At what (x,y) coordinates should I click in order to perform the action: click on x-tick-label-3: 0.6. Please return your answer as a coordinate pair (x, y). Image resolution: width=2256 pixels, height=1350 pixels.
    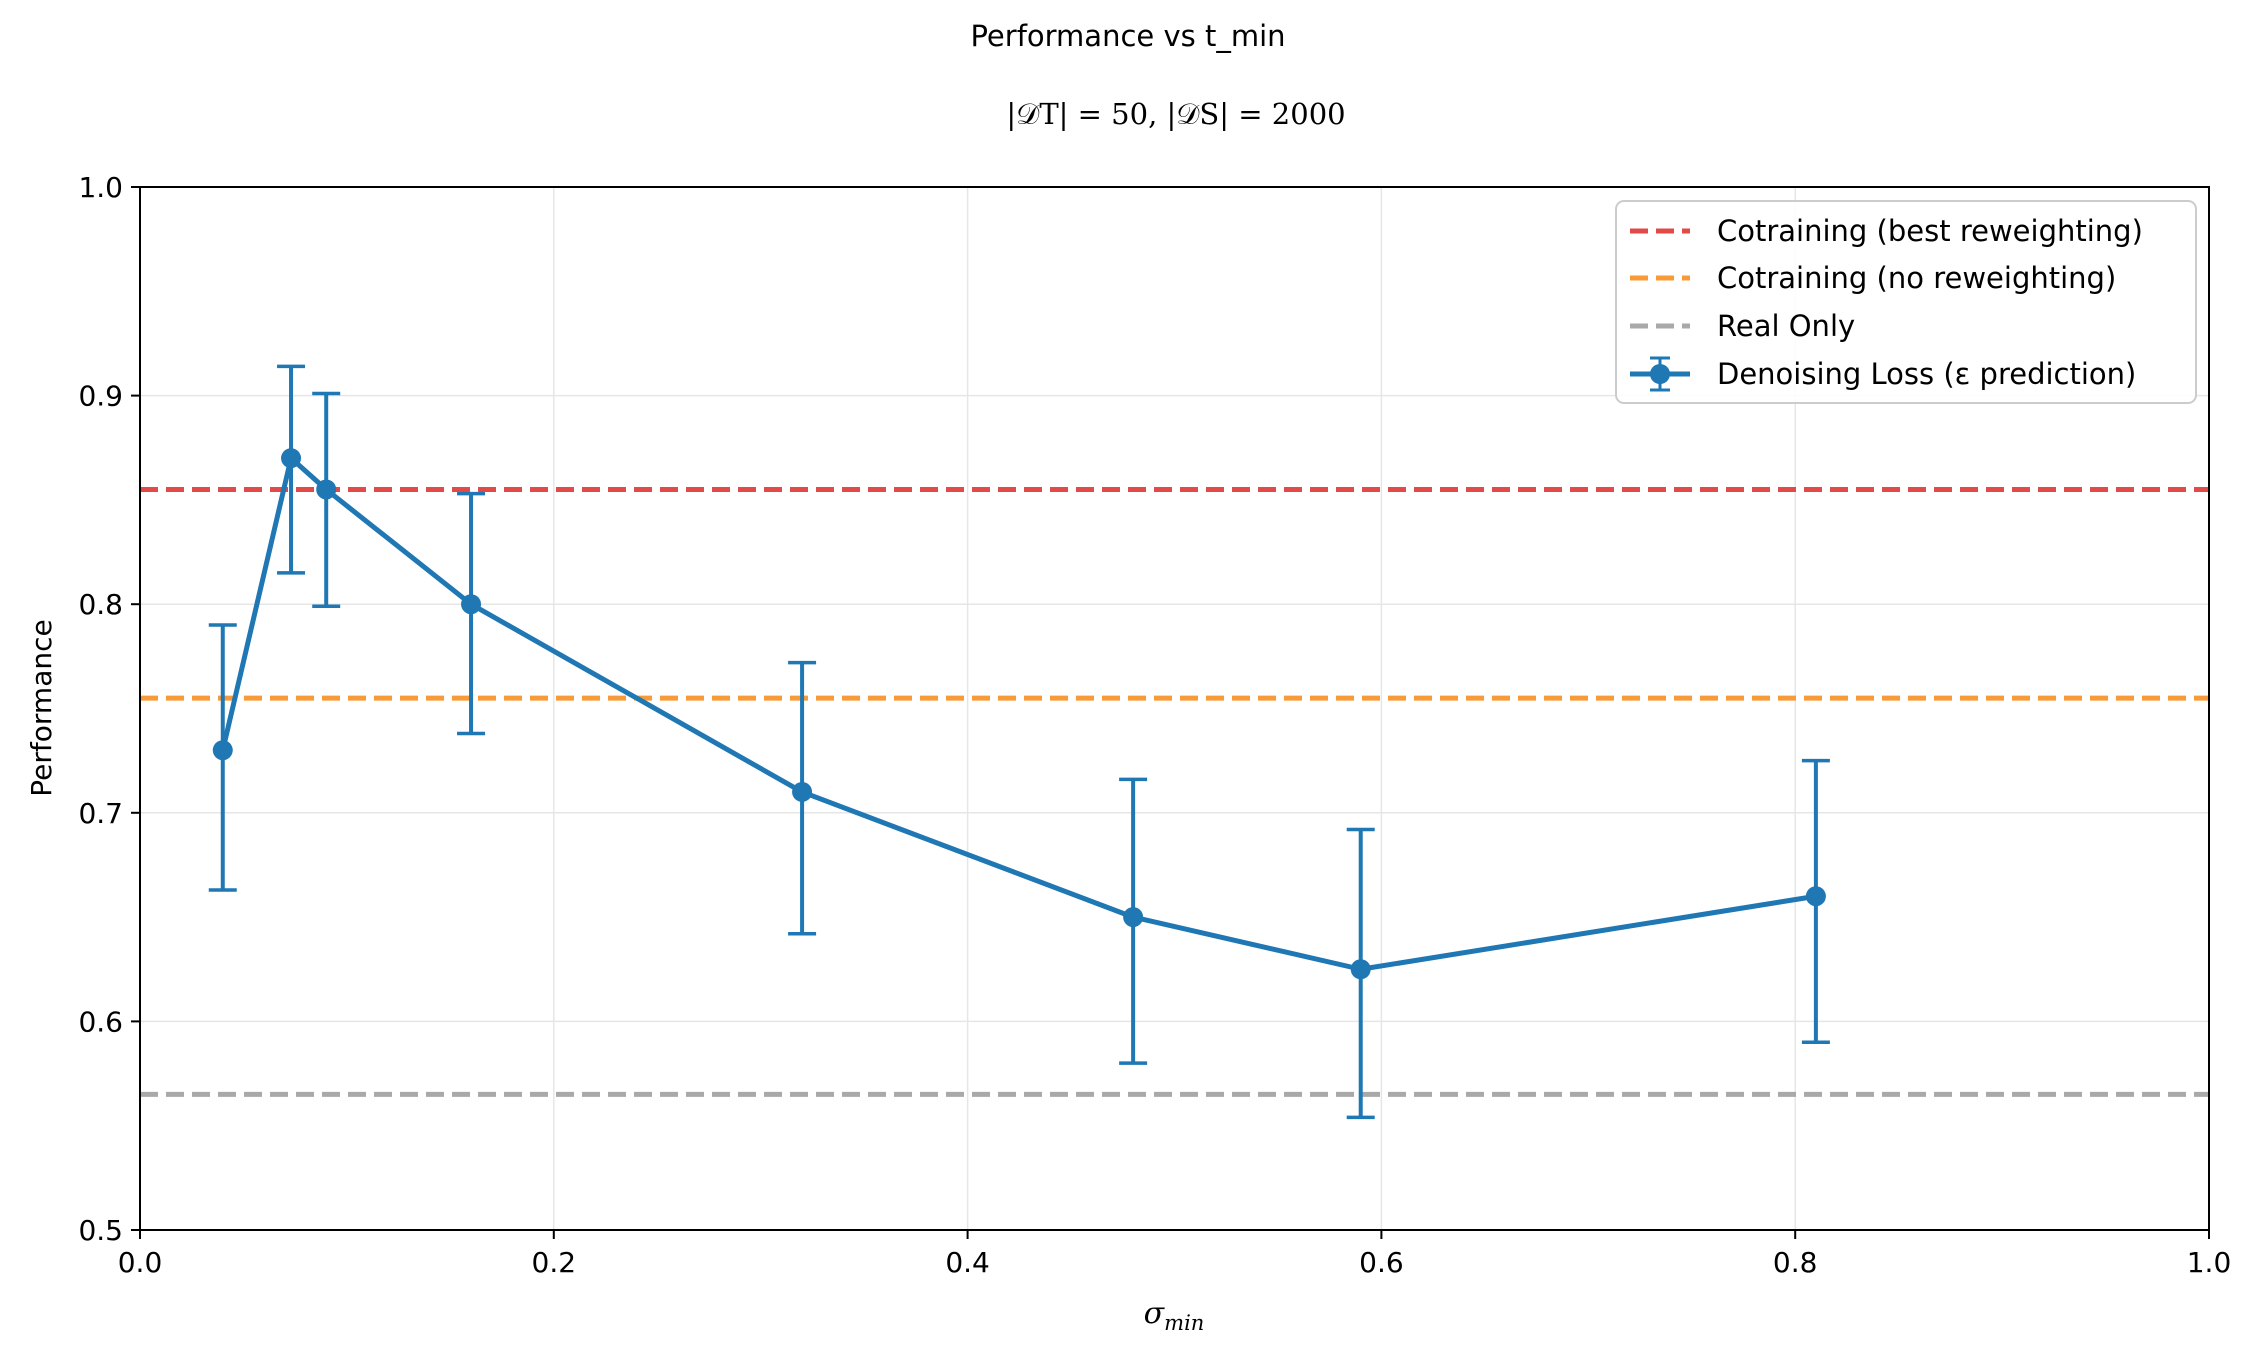
    Looking at the image, I should click on (1381, 1262).